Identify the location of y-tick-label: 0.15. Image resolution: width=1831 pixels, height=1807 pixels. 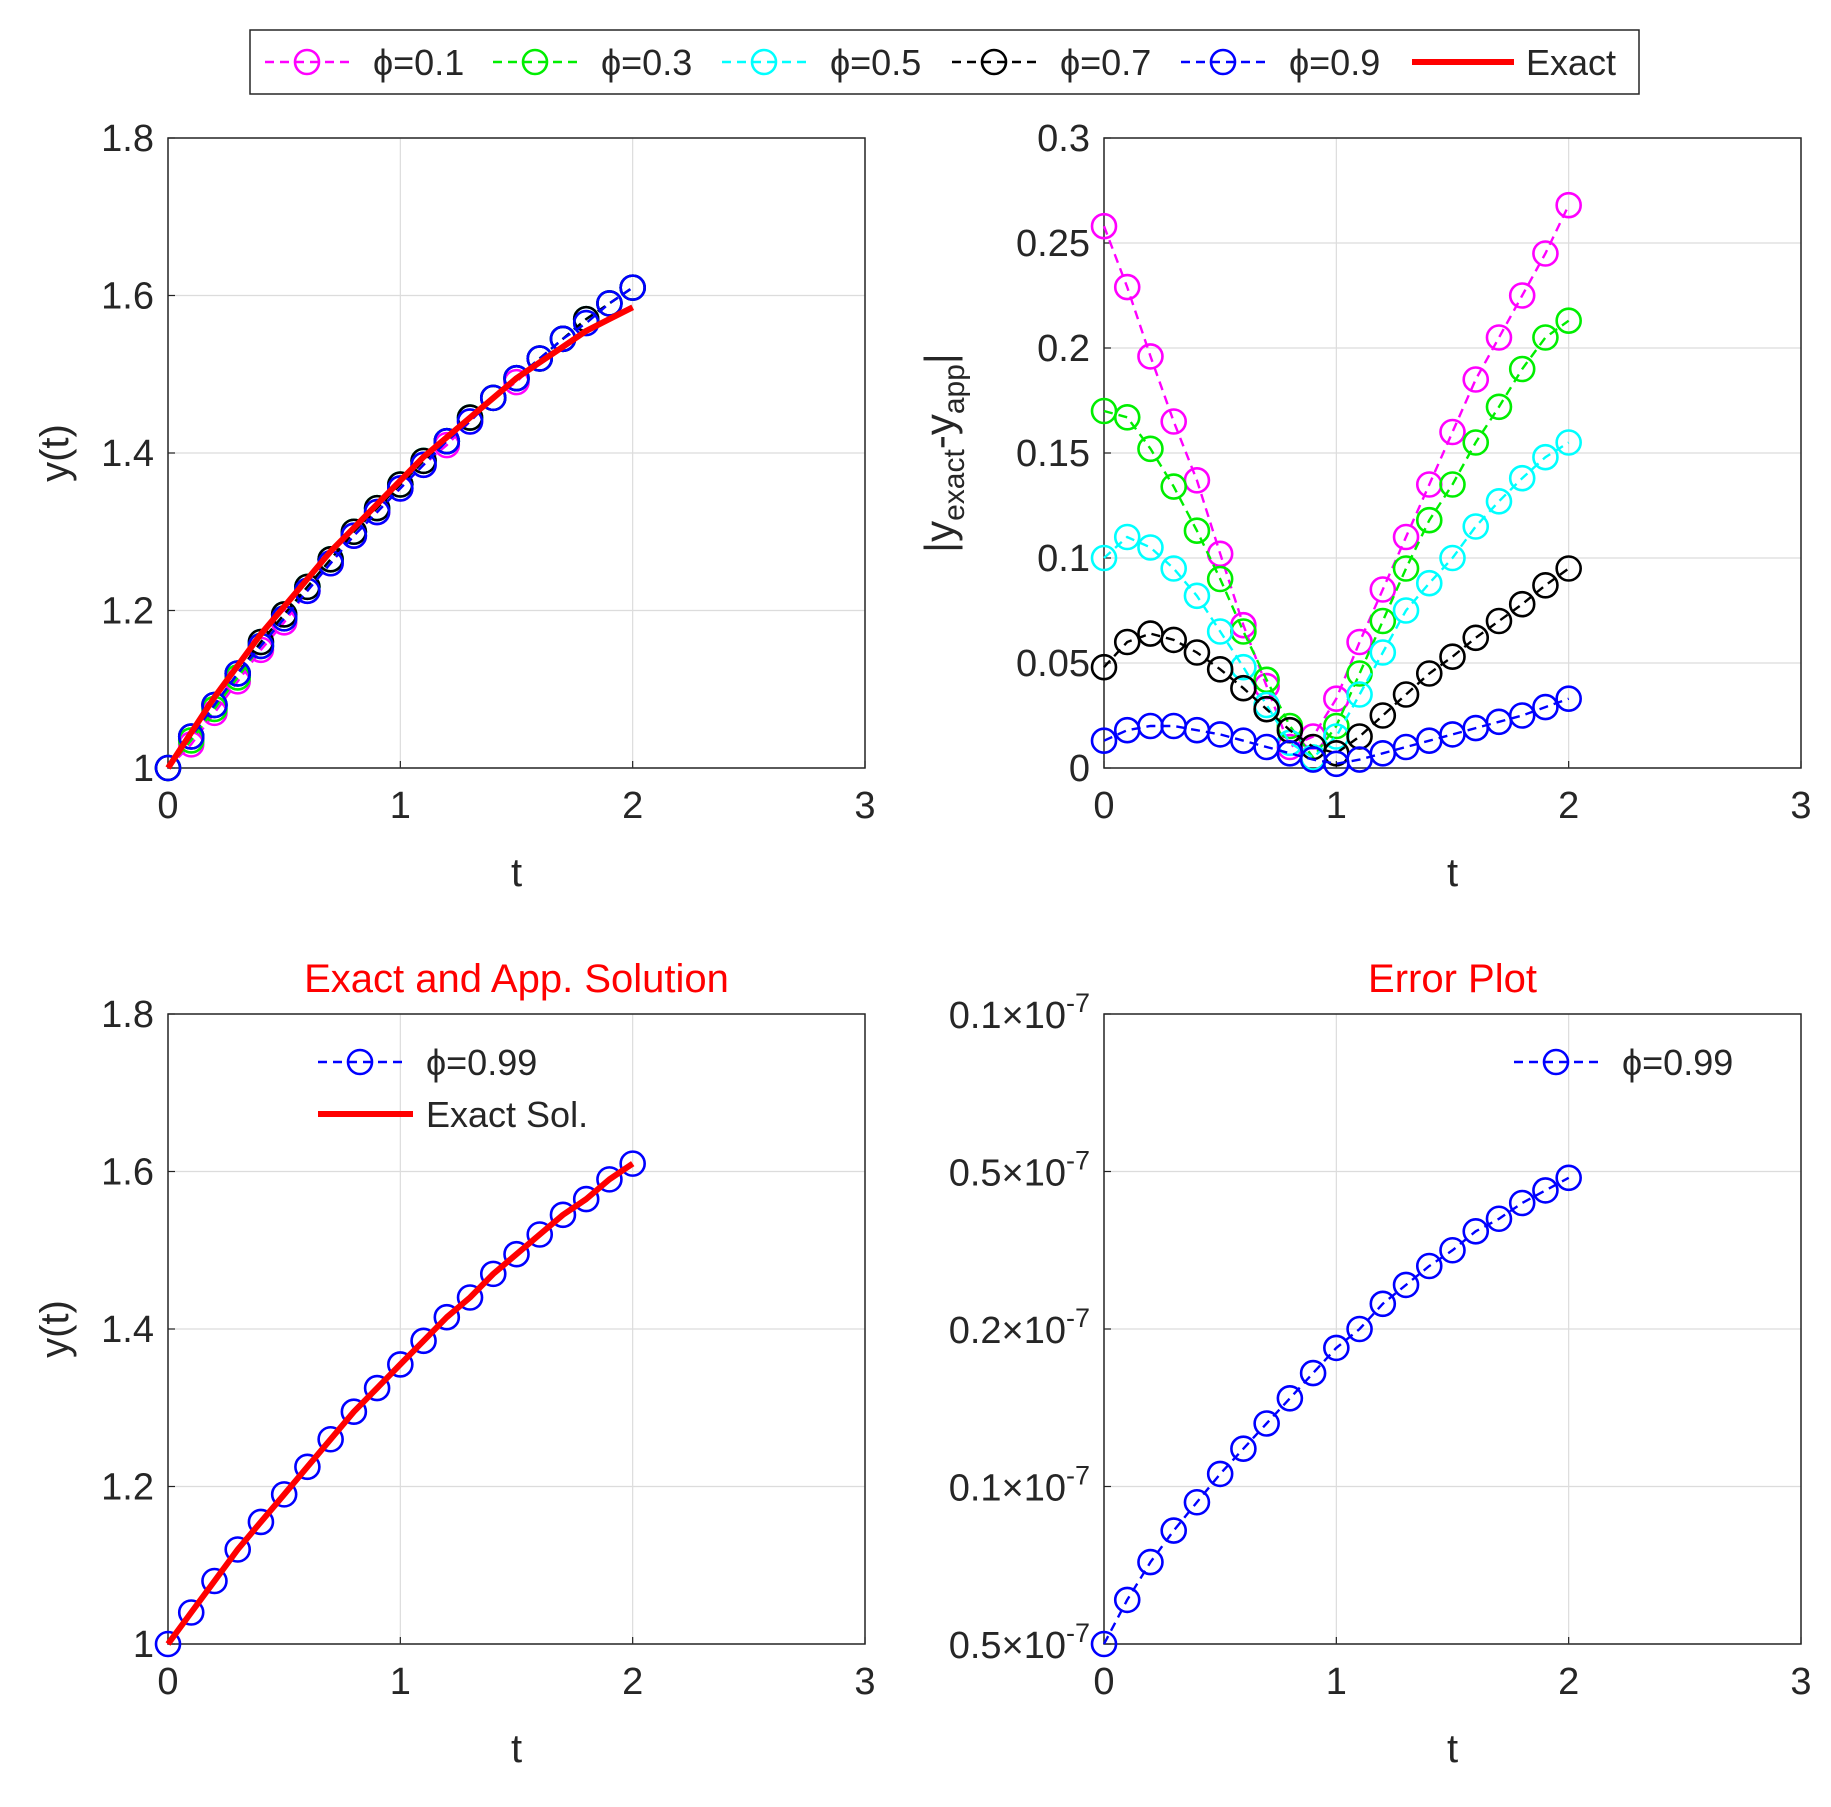
(1053, 454).